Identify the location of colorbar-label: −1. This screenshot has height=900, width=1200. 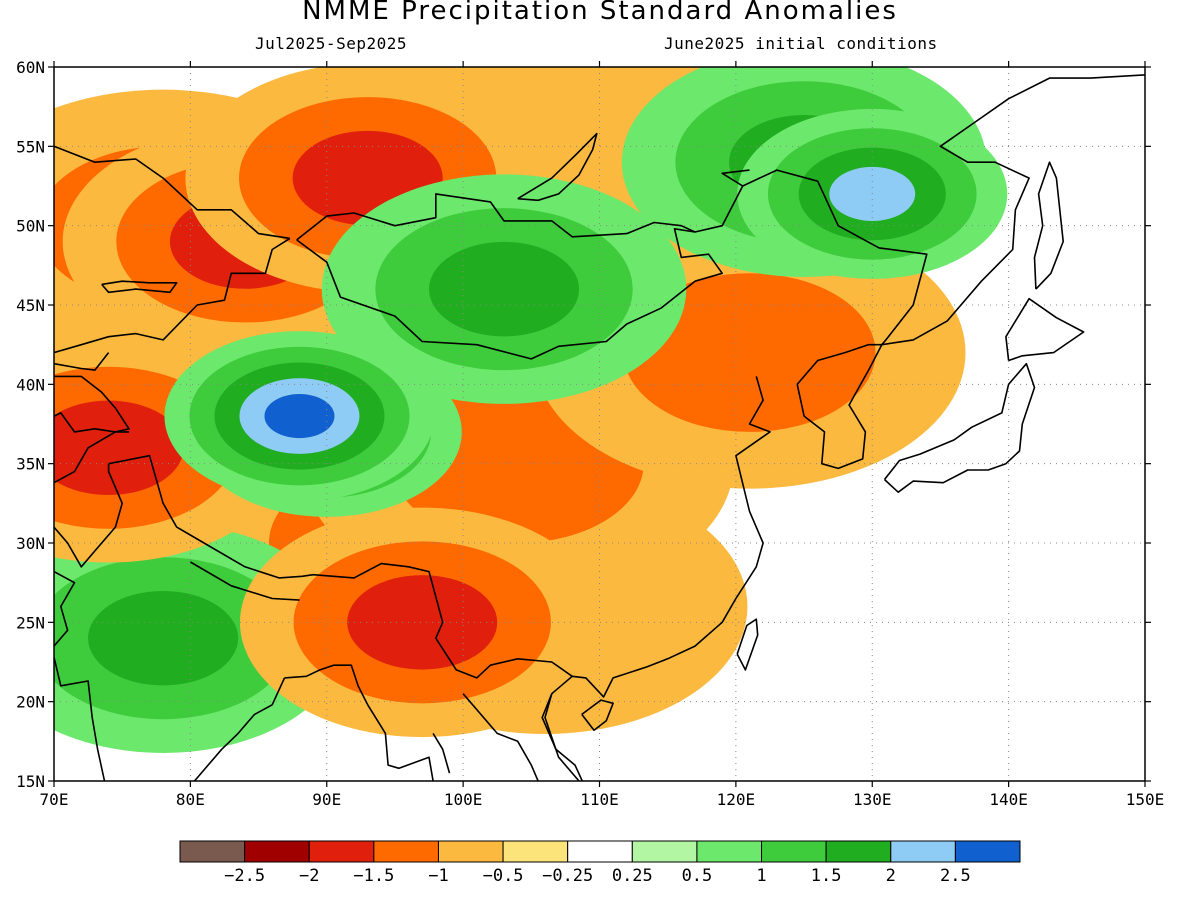
(438, 876).